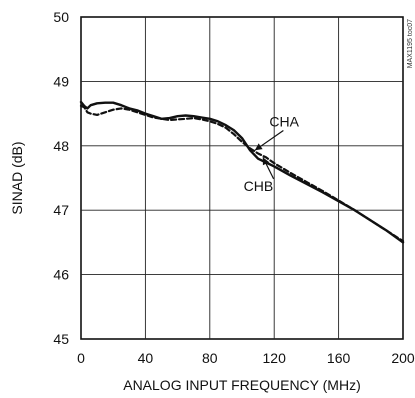 This screenshot has height=398, width=415. Describe the element at coordinates (81, 358) in the screenshot. I see `x-tick-label: 0` at that location.